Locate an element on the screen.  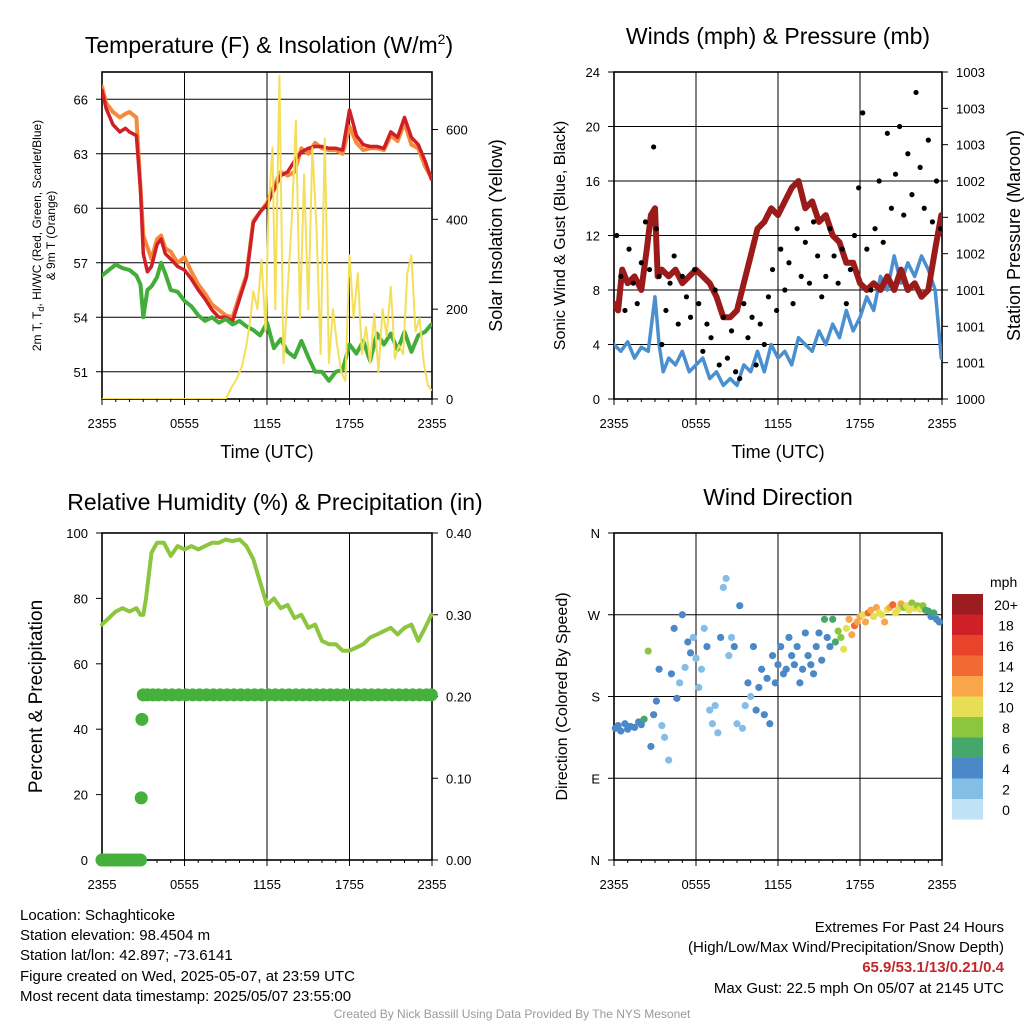
y-axis-label: Direction (Colored By Speed) is located at coordinates (562, 696).